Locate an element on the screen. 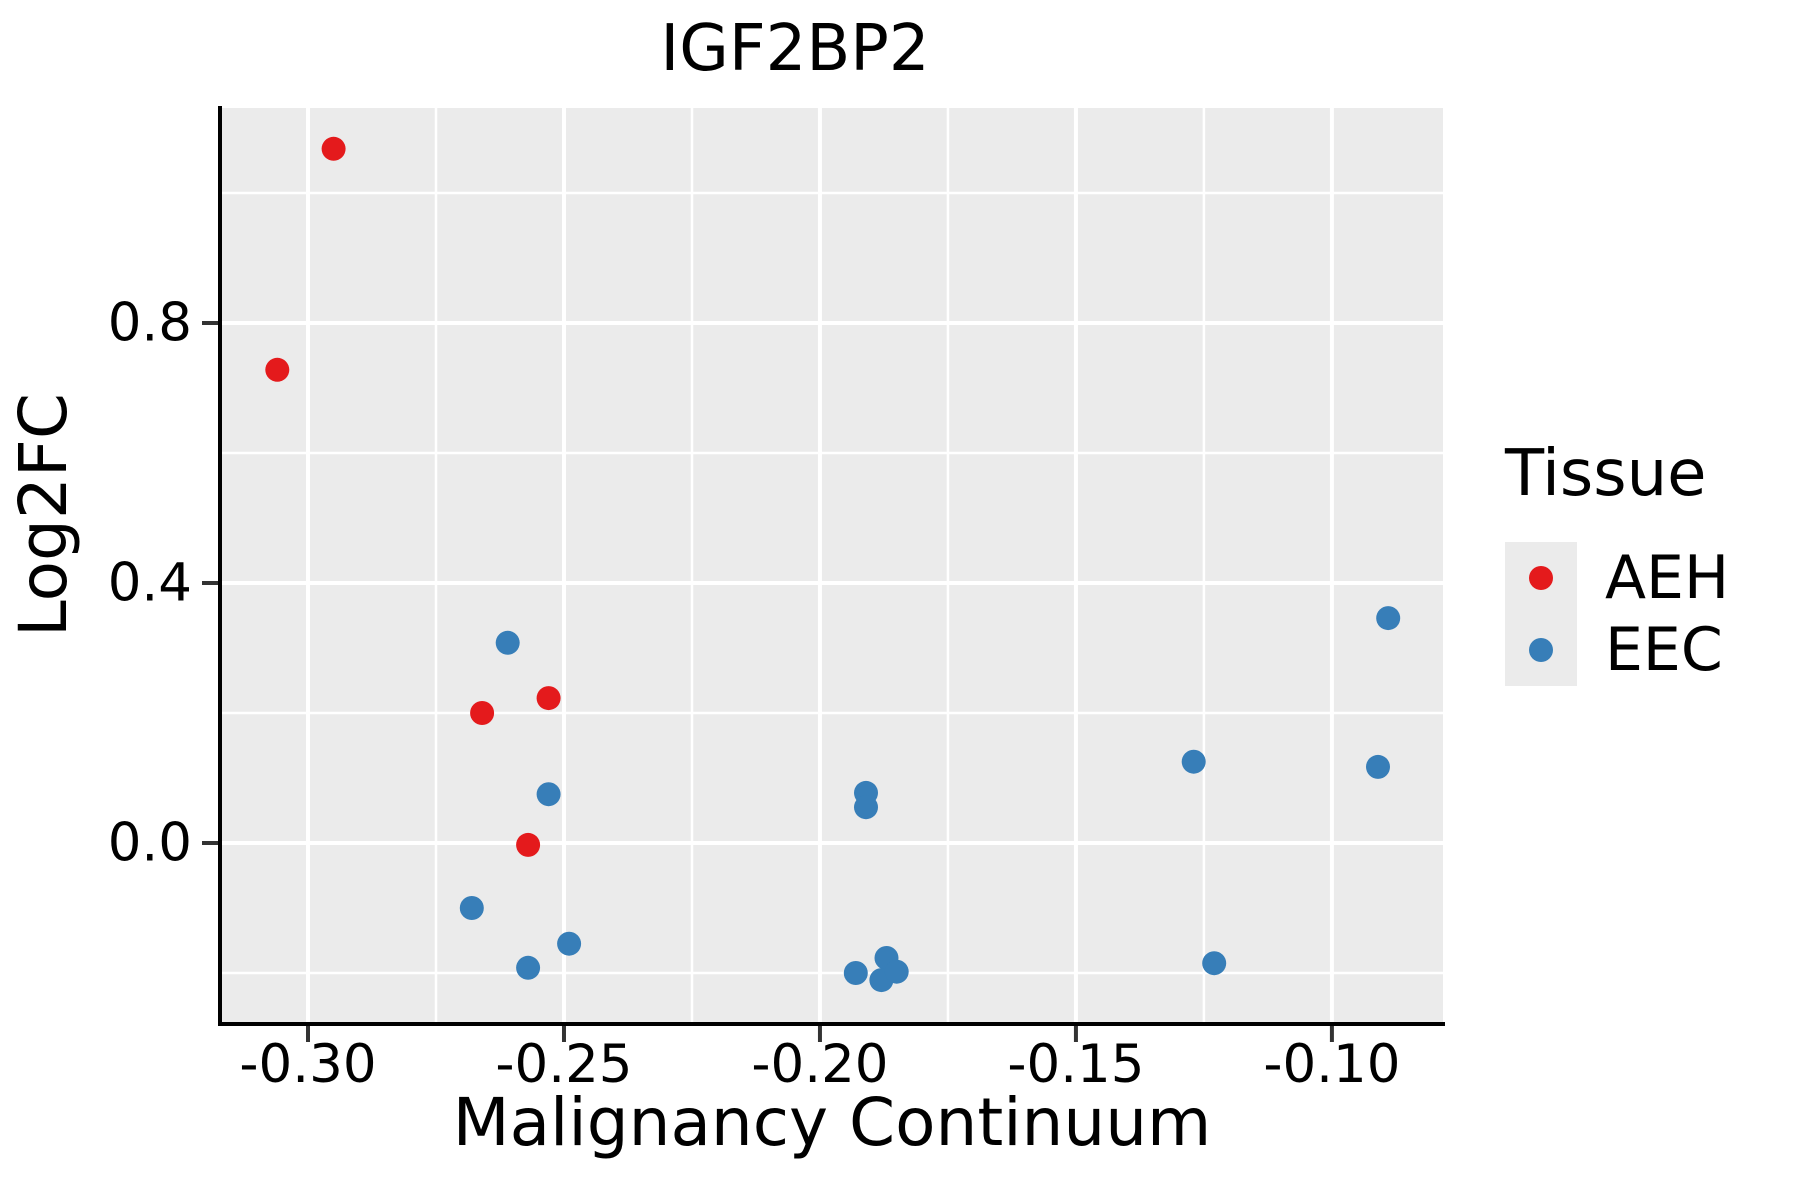 This screenshot has height=1200, width=1800. y-tick-label: 0.8 is located at coordinates (149, 323).